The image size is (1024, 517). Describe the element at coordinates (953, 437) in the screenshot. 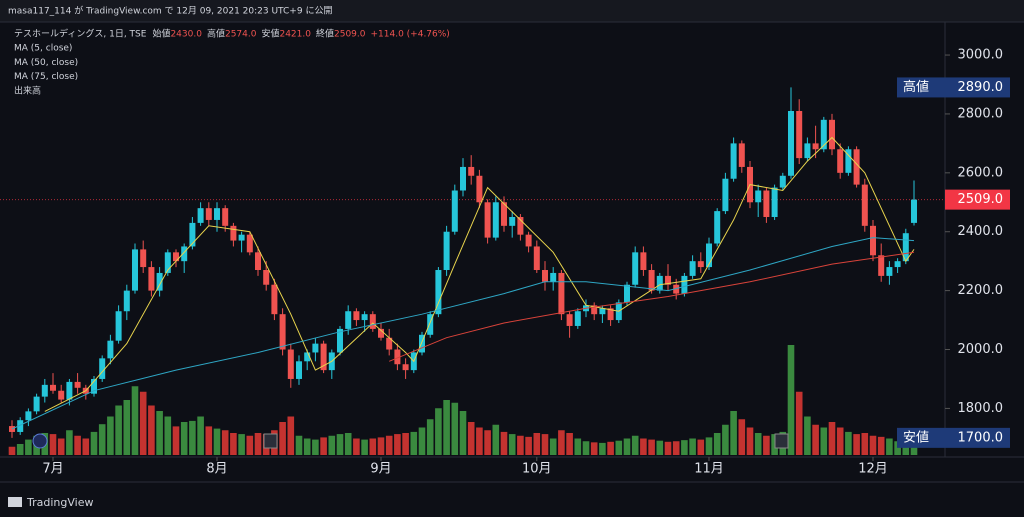

I see `price-marker-box` at that location.